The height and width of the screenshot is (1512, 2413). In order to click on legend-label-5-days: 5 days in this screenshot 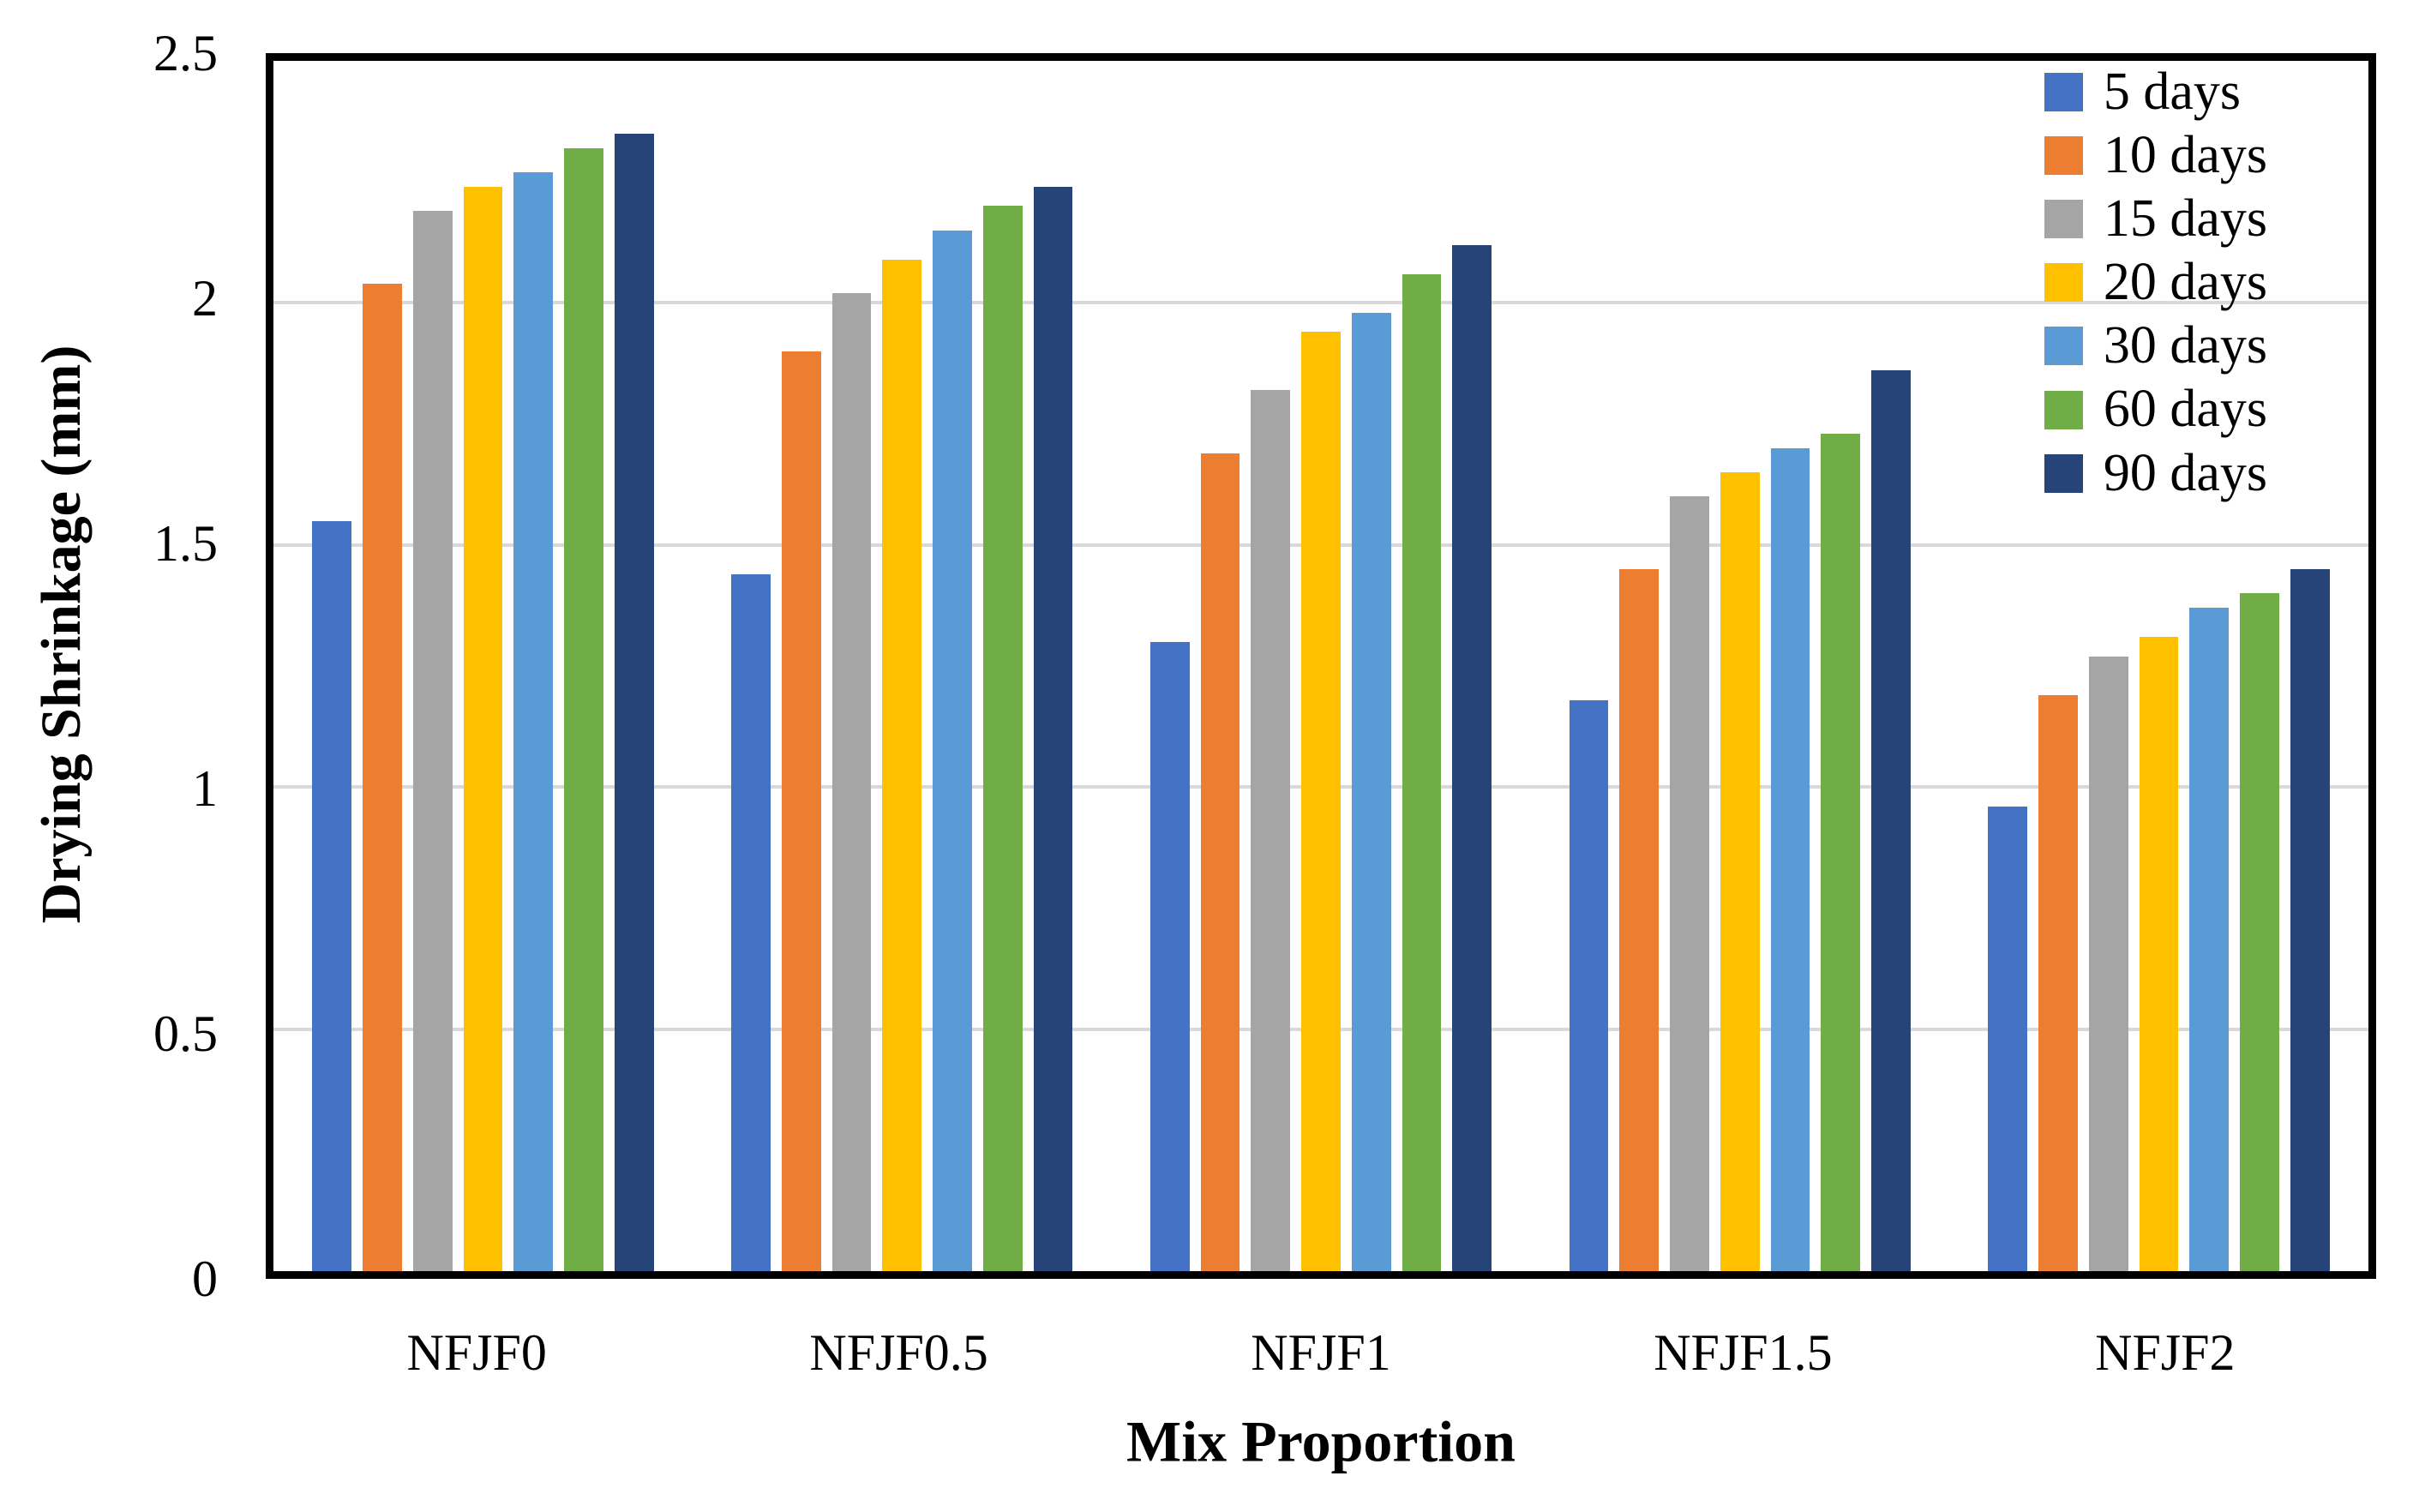, I will do `click(2172, 92)`.